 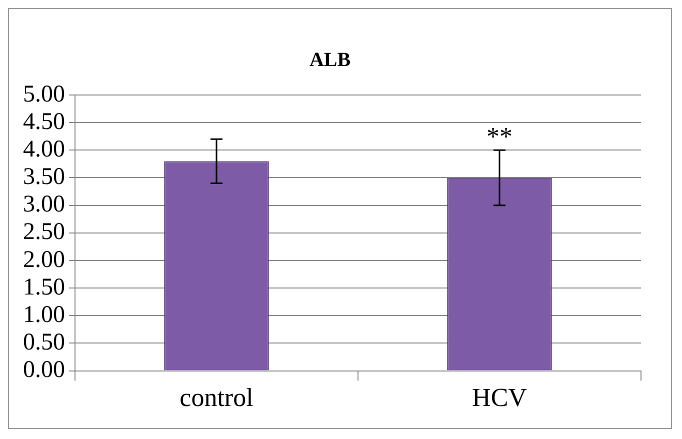 What do you see at coordinates (44, 94) in the screenshot?
I see `y-tick-label: 5.00` at bounding box center [44, 94].